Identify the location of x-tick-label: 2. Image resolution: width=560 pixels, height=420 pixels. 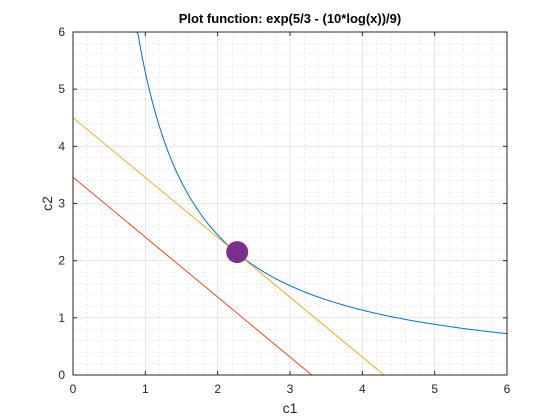
(217, 389).